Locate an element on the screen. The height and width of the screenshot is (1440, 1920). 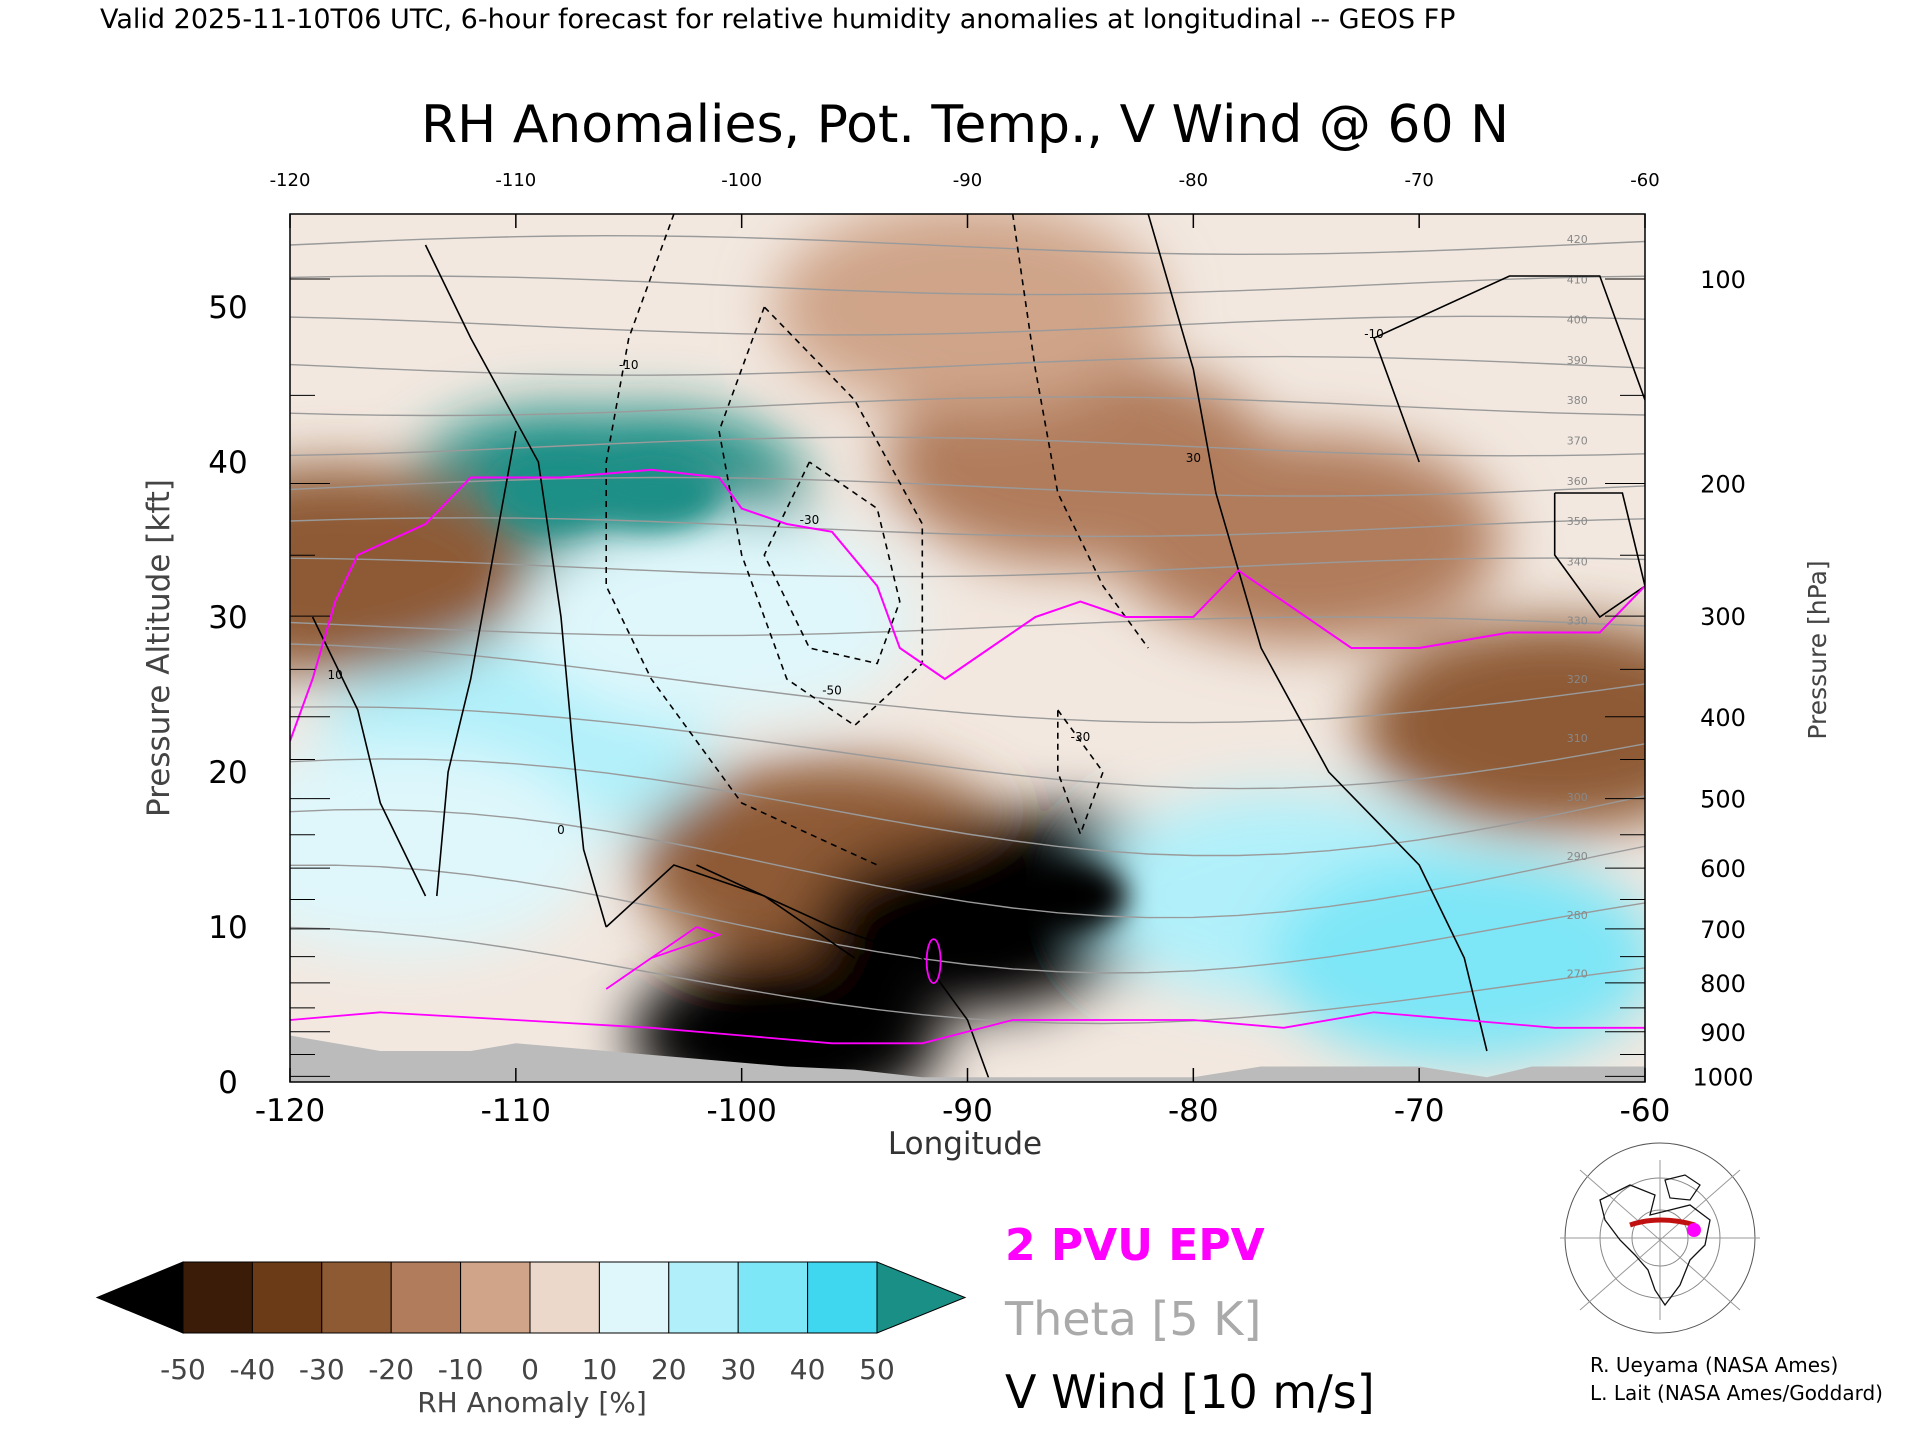
colorbar-tick-label: -50 is located at coordinates (183, 1369).